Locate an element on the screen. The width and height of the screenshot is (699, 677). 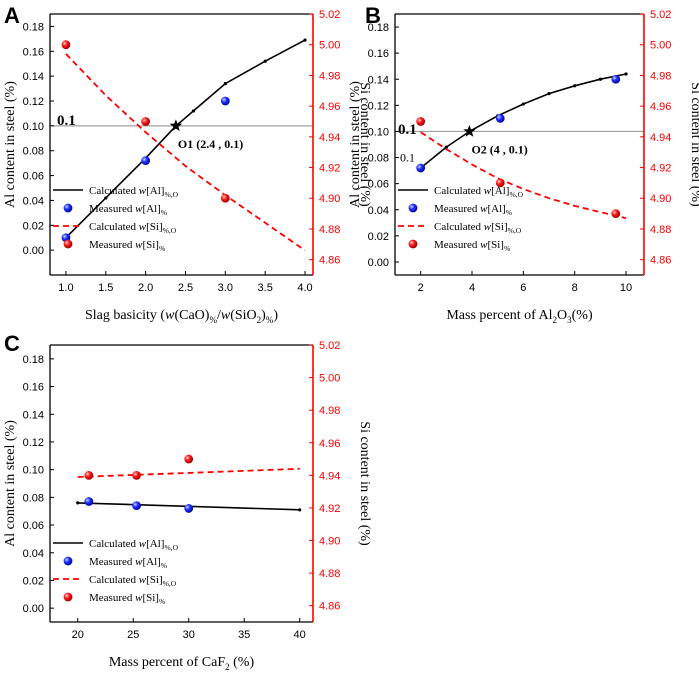
x-title-part: O is located at coordinates (562, 315).